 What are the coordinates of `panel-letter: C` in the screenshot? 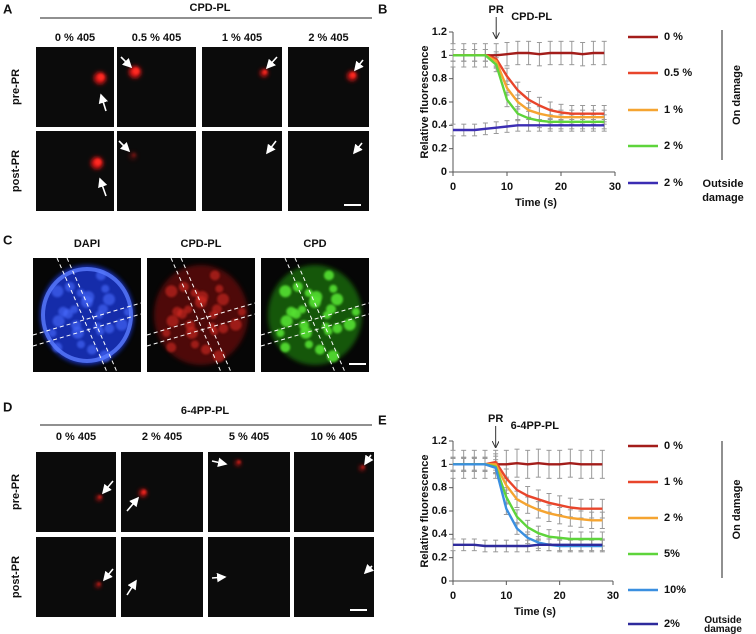 It's located at (8, 239).